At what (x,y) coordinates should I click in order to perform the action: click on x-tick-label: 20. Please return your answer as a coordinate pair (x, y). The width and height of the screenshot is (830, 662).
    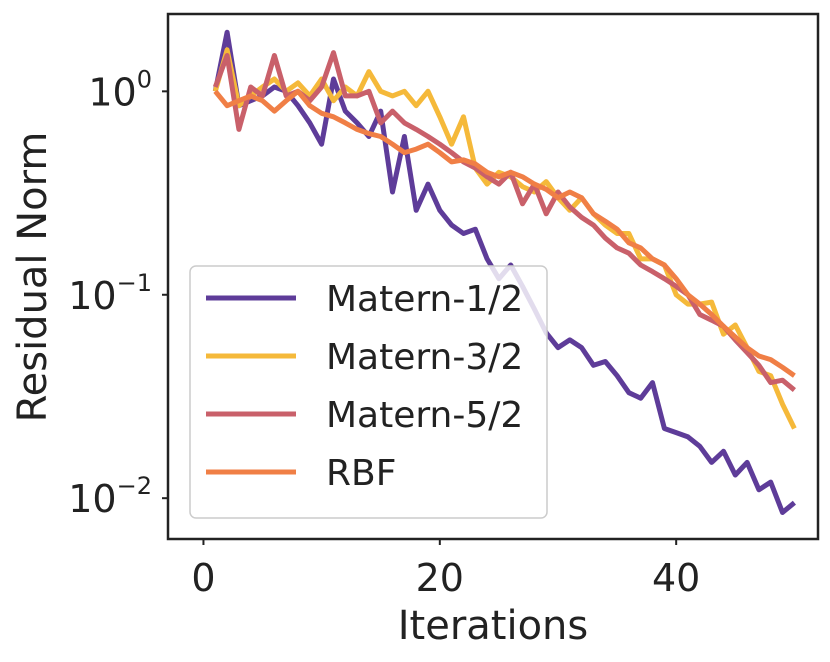
    Looking at the image, I should click on (440, 578).